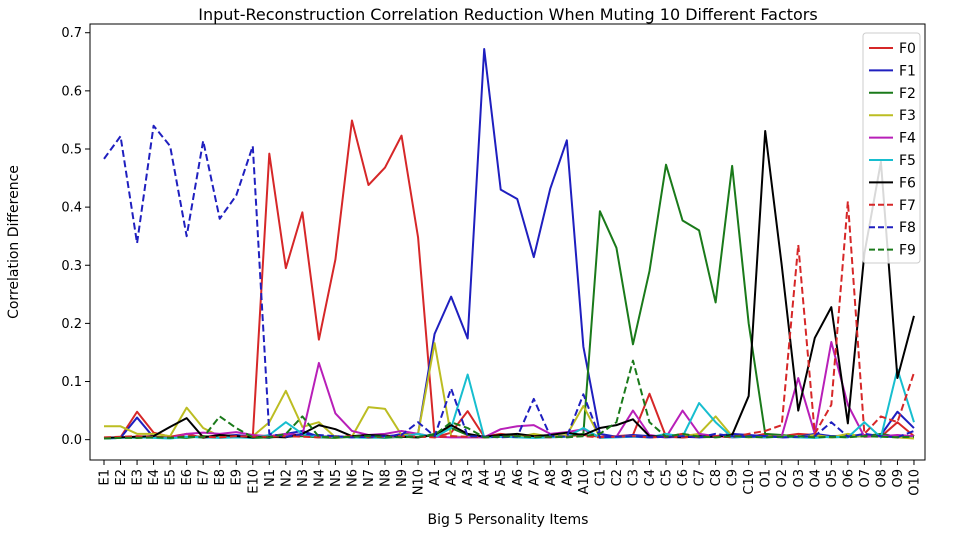  I want to click on y-axis: 0.0 0.1 0.2 0.3 0.4 0.5 0.6 0.7, so click(75, 237).